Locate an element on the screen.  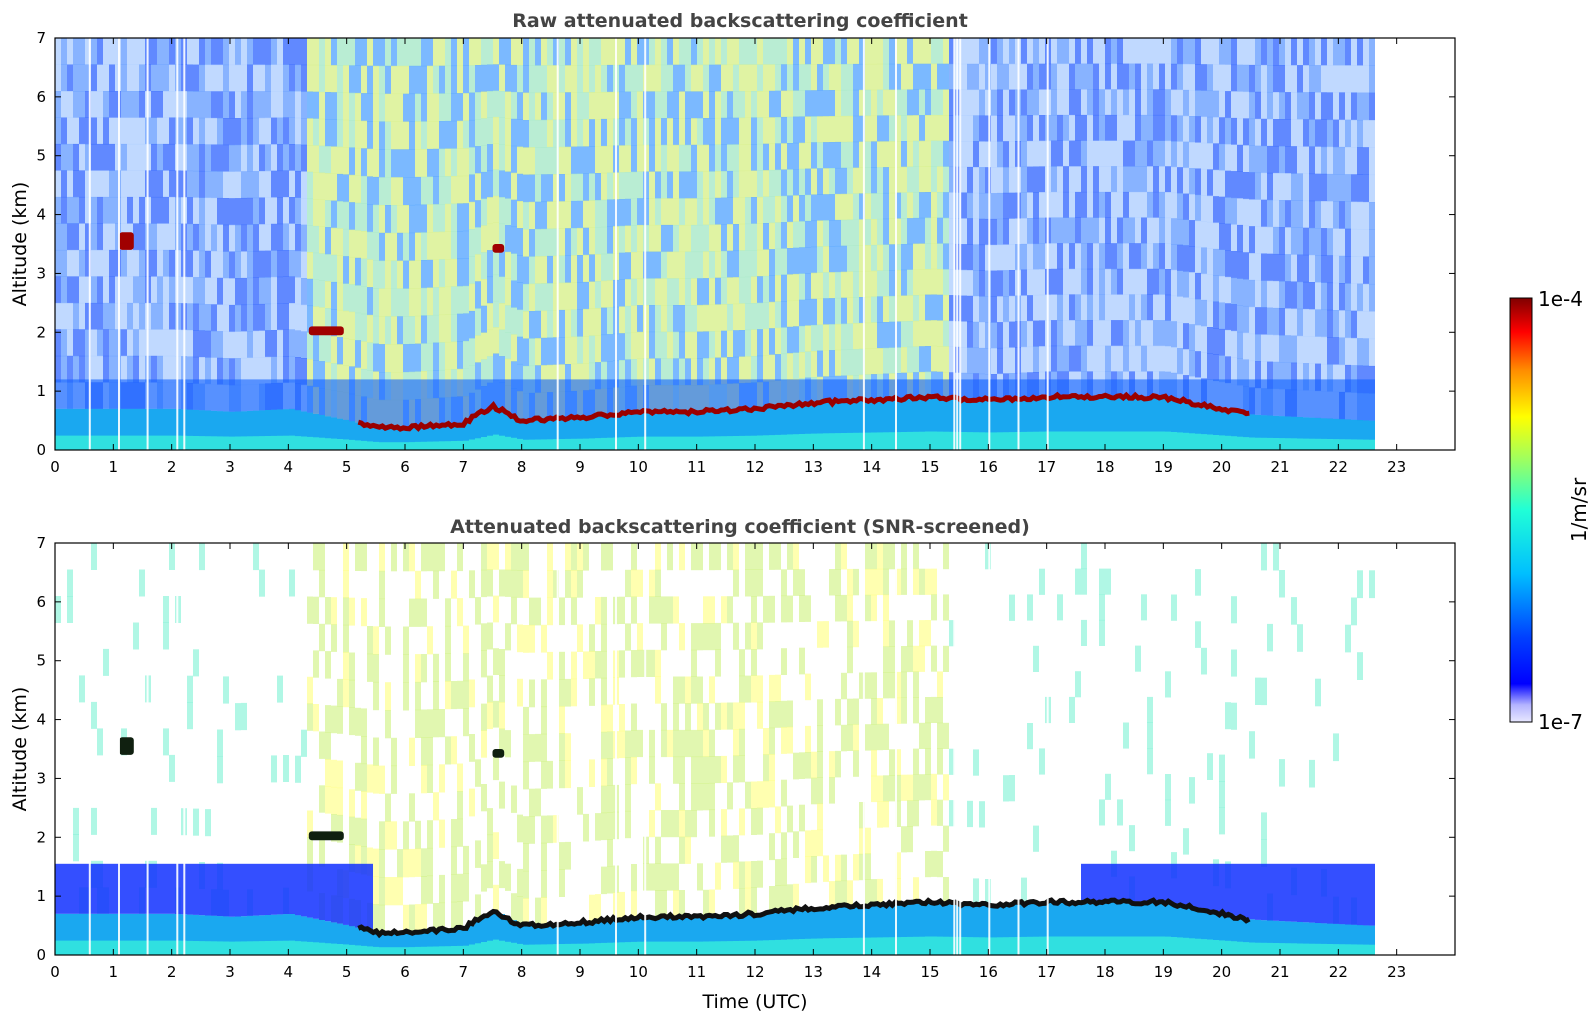
x-tick-label: 3 is located at coordinates (230, 467).